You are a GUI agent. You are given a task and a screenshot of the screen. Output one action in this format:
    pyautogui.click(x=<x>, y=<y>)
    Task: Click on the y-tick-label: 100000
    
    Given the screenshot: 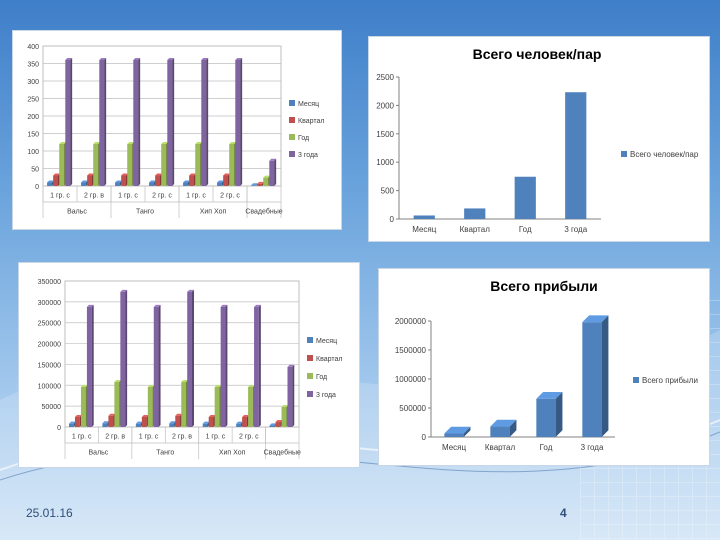 What is the action you would take?
    pyautogui.click(x=49, y=386)
    